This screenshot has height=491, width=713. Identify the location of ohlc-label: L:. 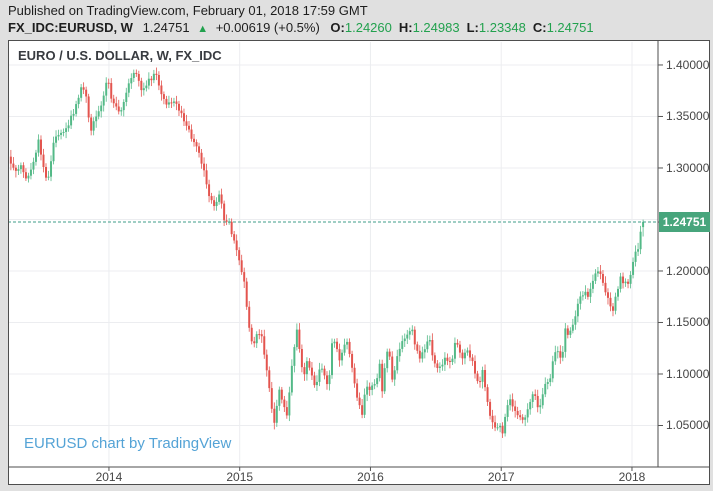
(472, 27).